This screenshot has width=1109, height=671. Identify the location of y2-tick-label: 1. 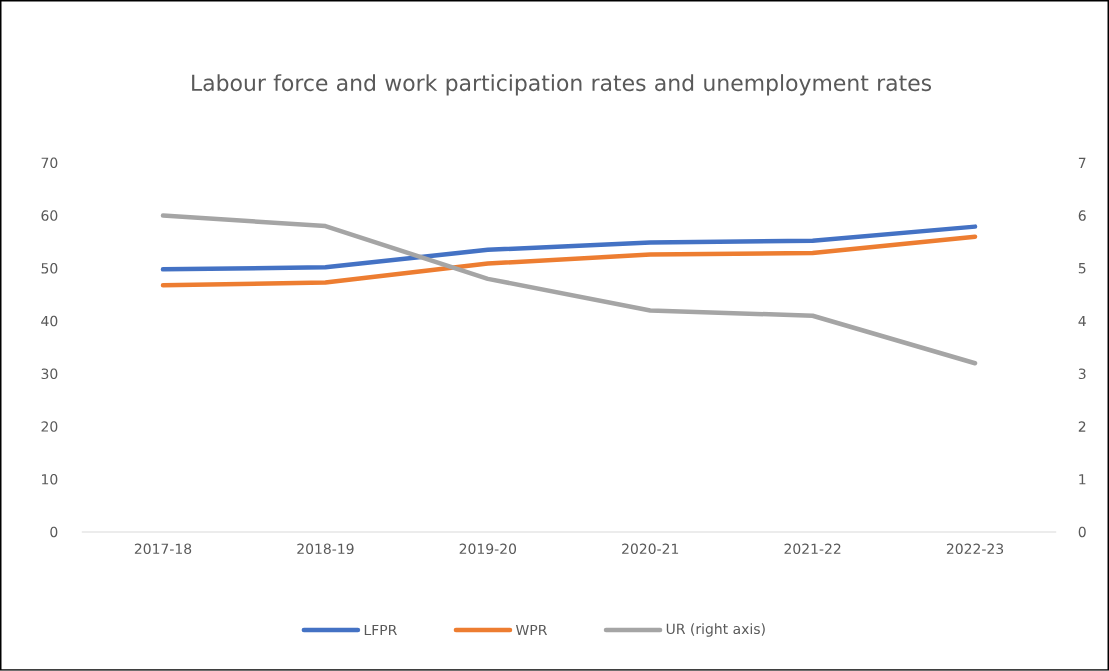
(1082, 479).